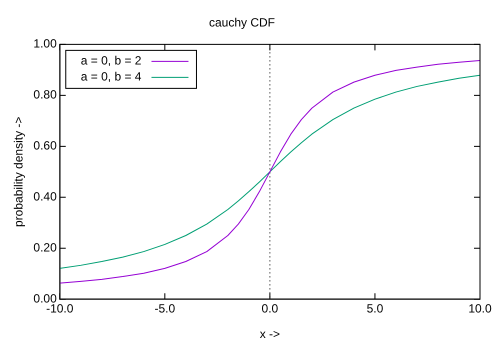 This screenshot has height=350, width=500. What do you see at coordinates (242, 23) in the screenshot?
I see `chart-title: cauchy CDF` at bounding box center [242, 23].